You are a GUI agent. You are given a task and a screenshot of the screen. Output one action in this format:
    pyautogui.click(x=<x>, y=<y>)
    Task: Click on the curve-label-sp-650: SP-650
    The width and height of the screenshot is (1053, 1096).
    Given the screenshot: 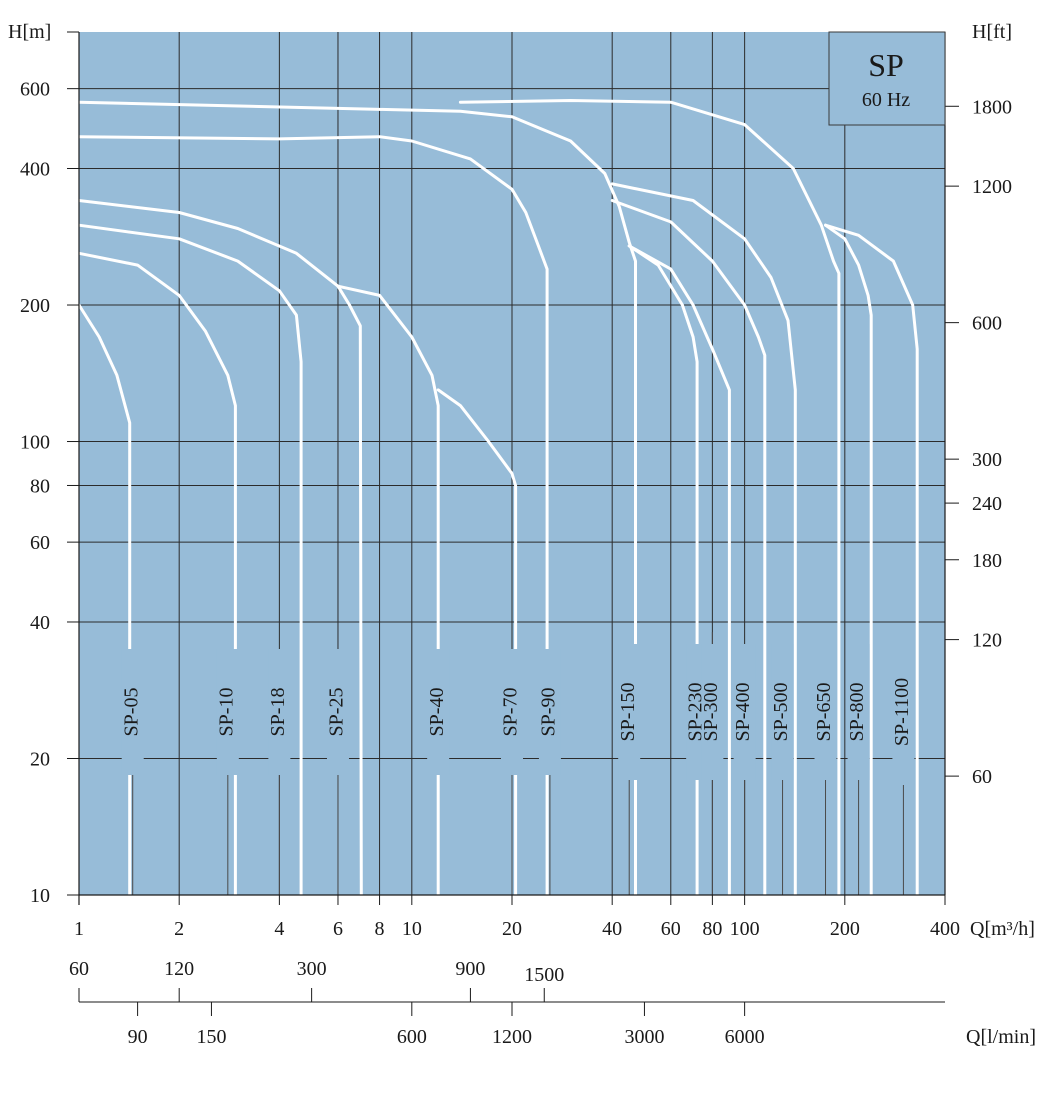 What is the action you would take?
    pyautogui.click(x=824, y=712)
    